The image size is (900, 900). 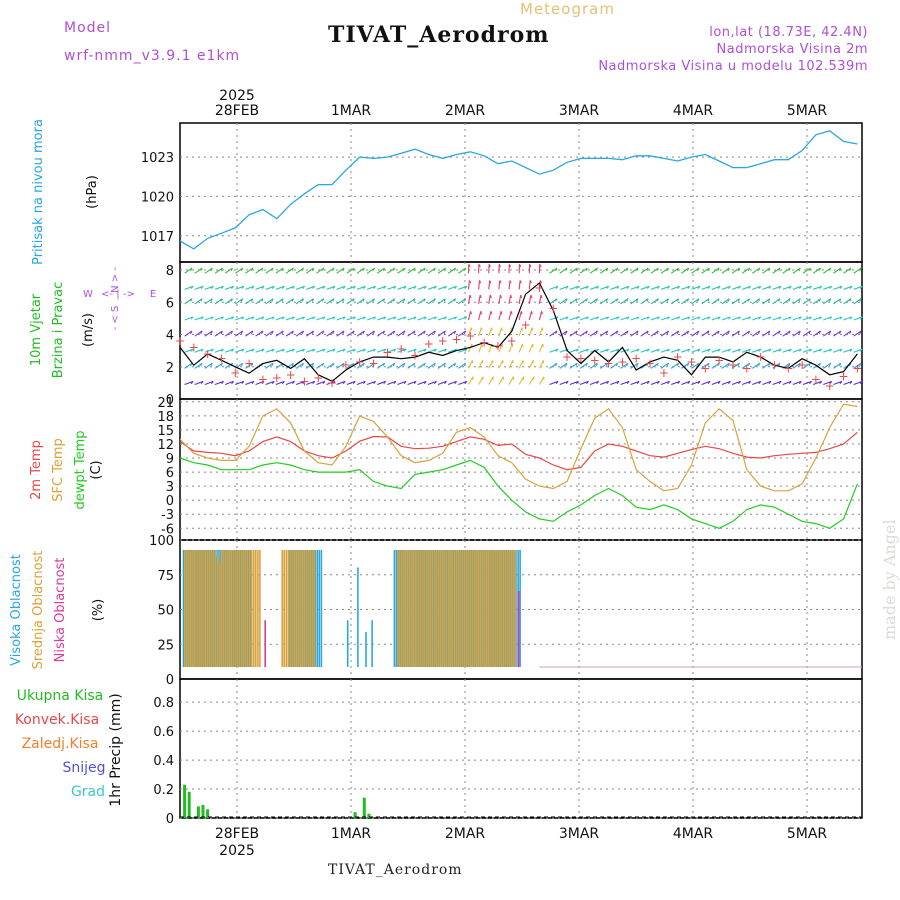 What do you see at coordinates (237, 111) in the screenshot?
I see `top-day-label: 28FEB` at bounding box center [237, 111].